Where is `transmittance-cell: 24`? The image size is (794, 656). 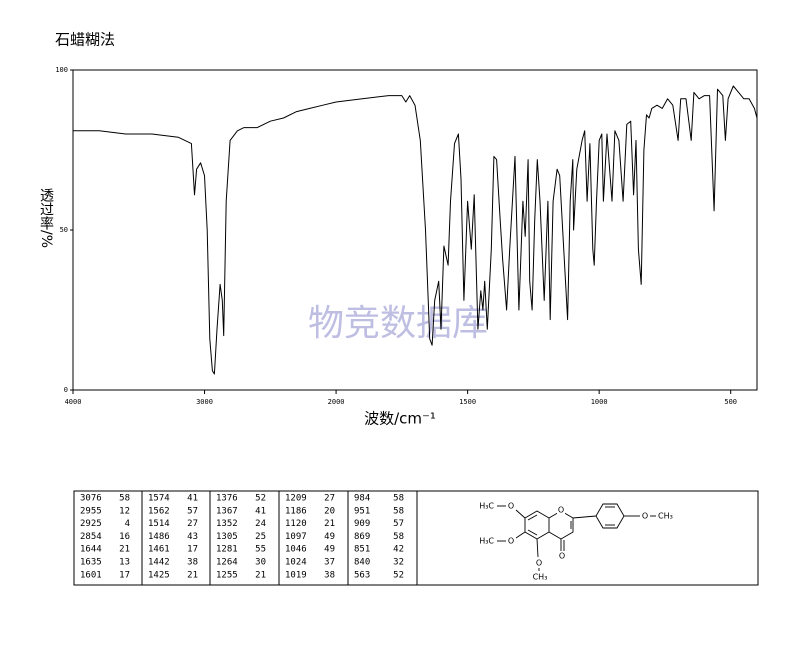
transmittance-cell: 24 is located at coordinates (260, 524).